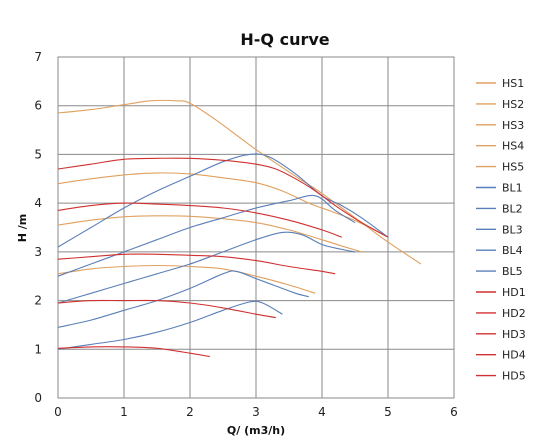 The width and height of the screenshot is (548, 444). I want to click on legend-label-hd1: HD1, so click(514, 292).